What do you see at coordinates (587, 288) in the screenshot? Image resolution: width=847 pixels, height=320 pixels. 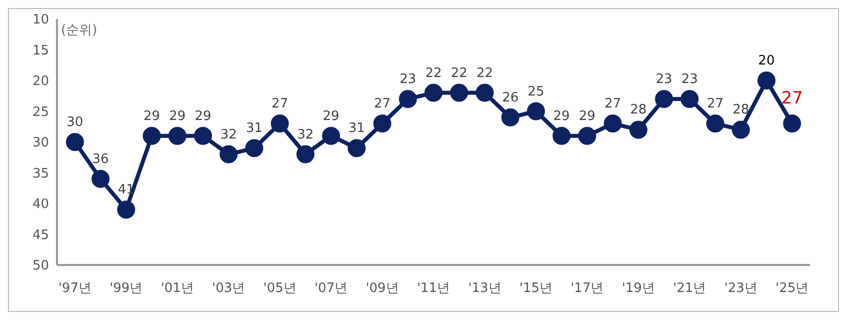 I see `x-tick-label: '17년` at bounding box center [587, 288].